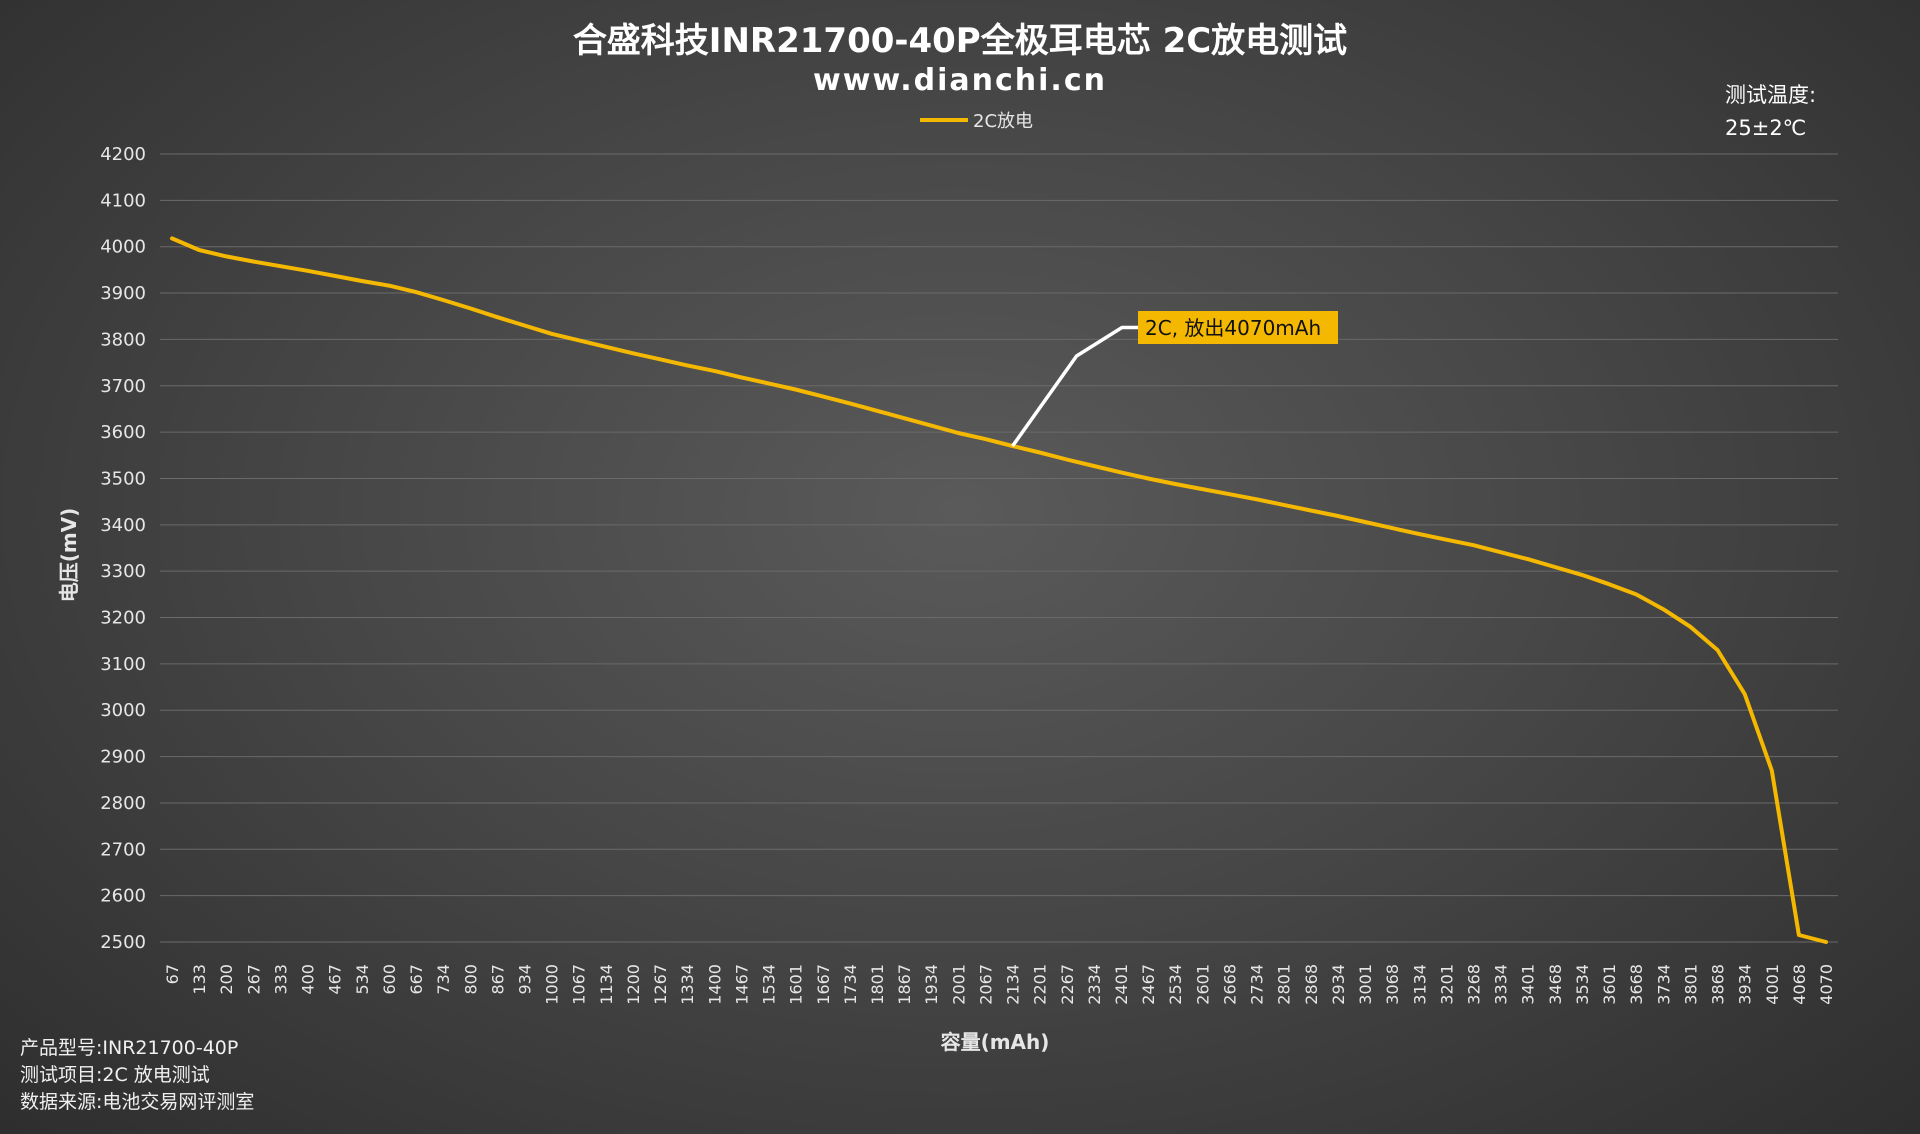 The width and height of the screenshot is (1920, 1134). What do you see at coordinates (123, 757) in the screenshot?
I see `y-tick-label: 2900` at bounding box center [123, 757].